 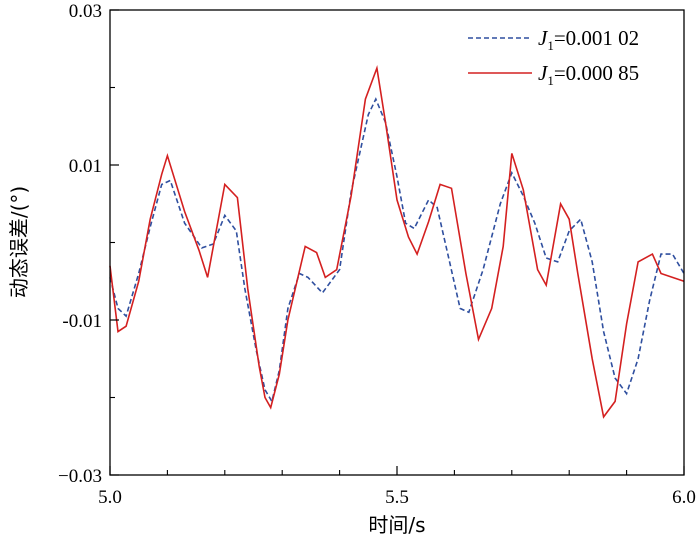 What do you see at coordinates (80, 476) in the screenshot?
I see `y-tick-label: −0.03` at bounding box center [80, 476].